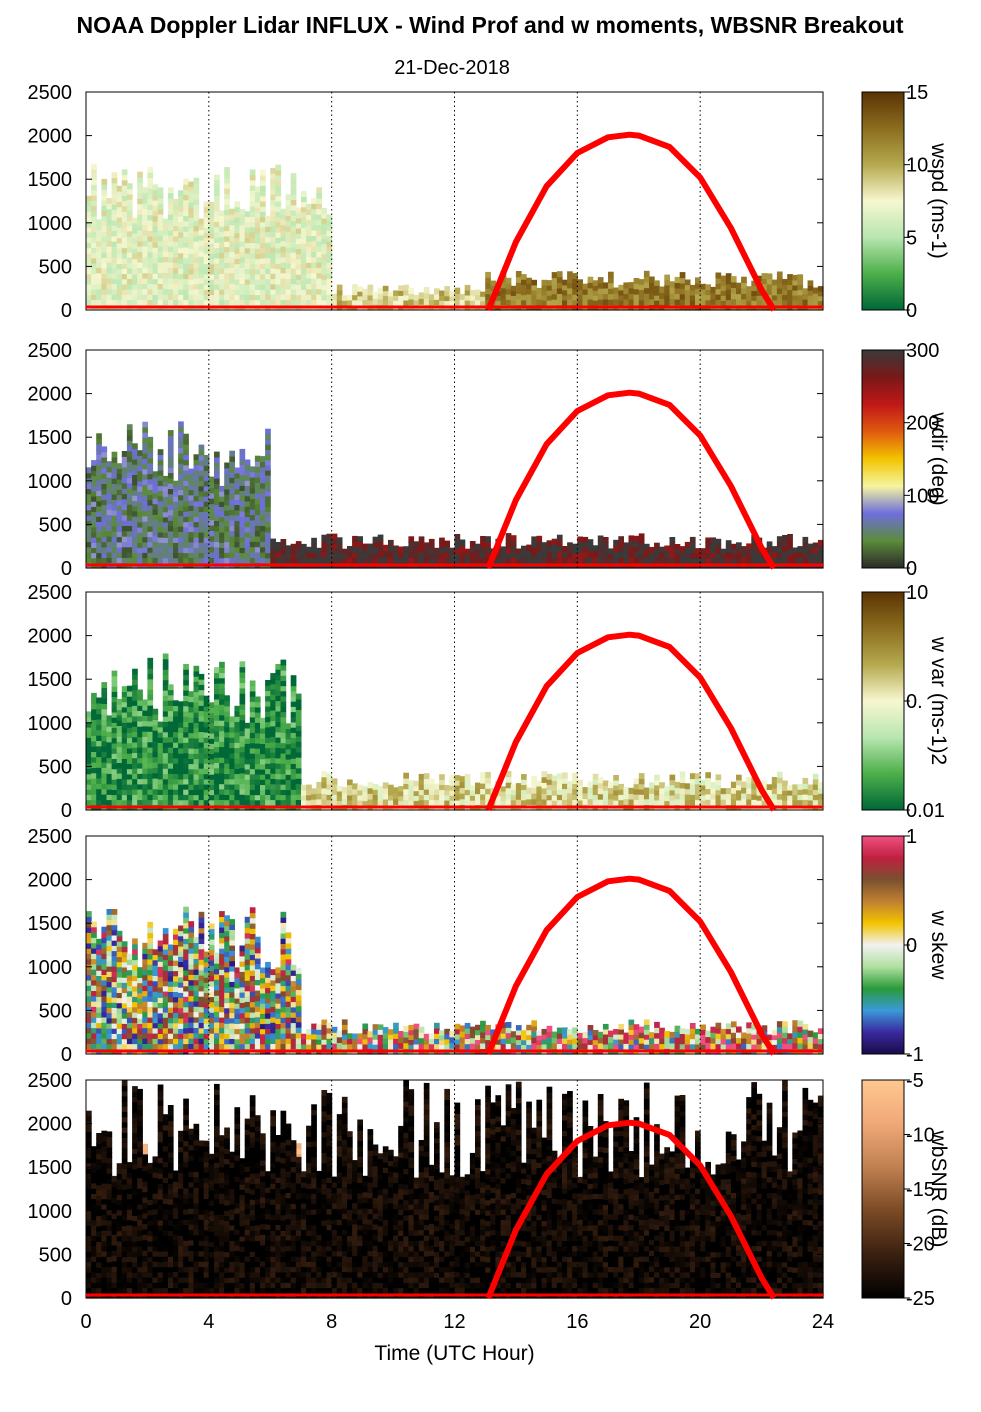 Image resolution: width=981 pixels, height=1412 pixels. What do you see at coordinates (50, 438) in the screenshot?
I see `y-tick-label: 1500` at bounding box center [50, 438].